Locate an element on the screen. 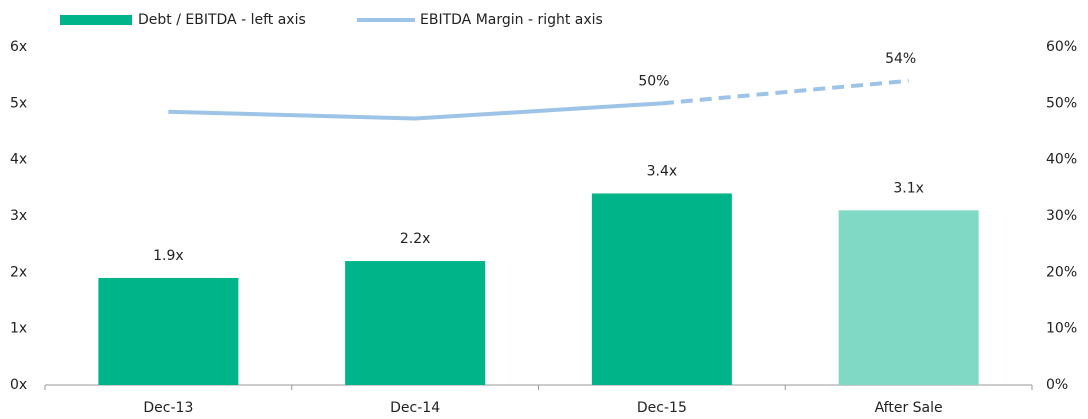 The image size is (1088, 419). bar-value-label: 1.9x is located at coordinates (168, 256).